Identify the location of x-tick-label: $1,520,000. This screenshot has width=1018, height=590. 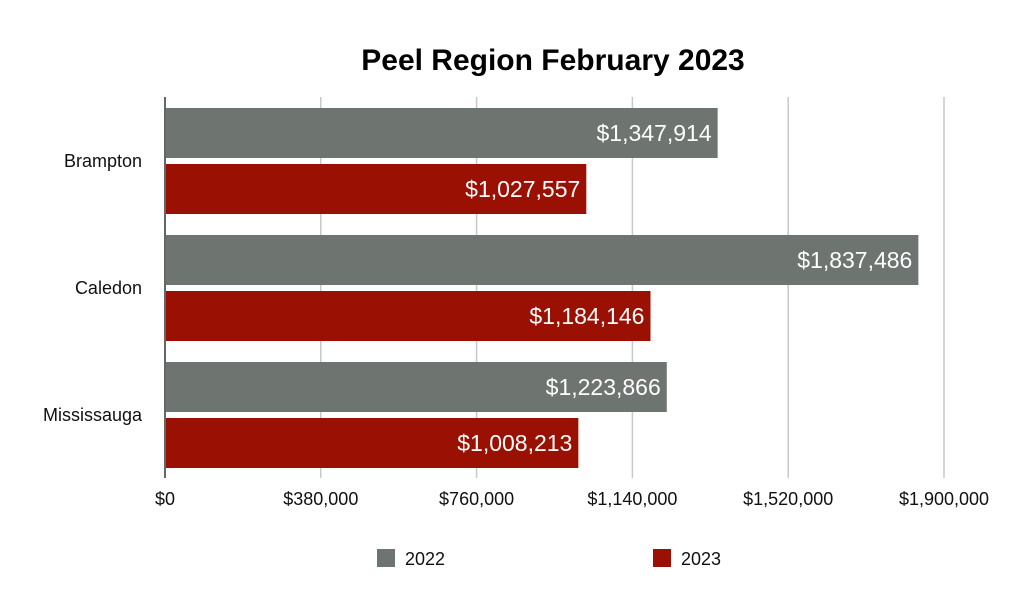
(788, 499).